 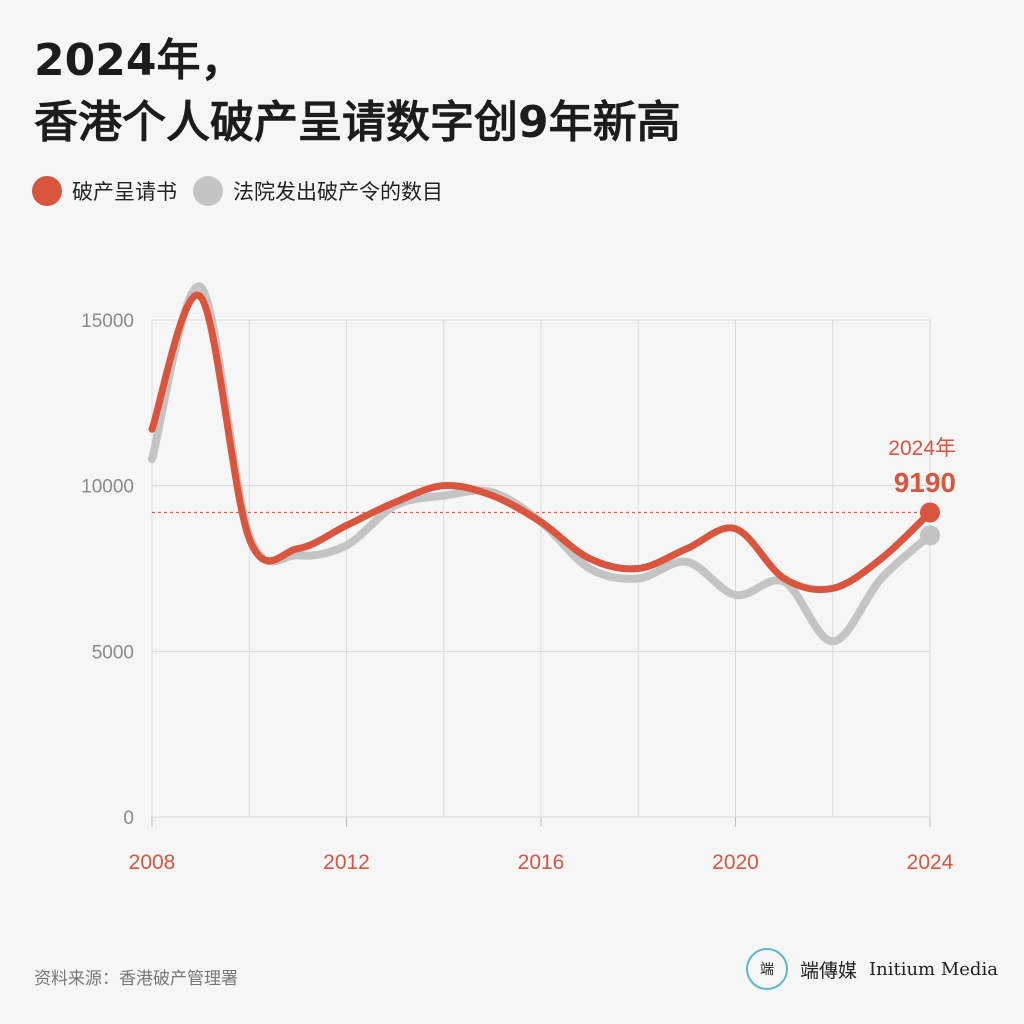 I want to click on annotation-year-label: 2024年, so click(x=922, y=448).